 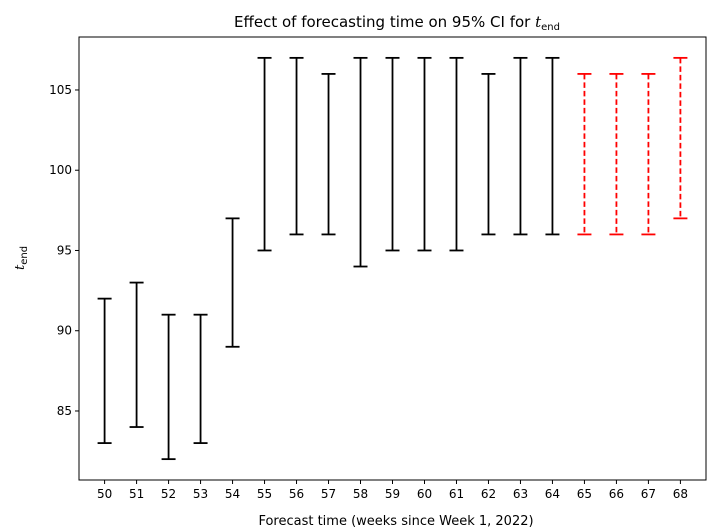 What do you see at coordinates (64, 331) in the screenshot?
I see `y-tick-label: 90` at bounding box center [64, 331].